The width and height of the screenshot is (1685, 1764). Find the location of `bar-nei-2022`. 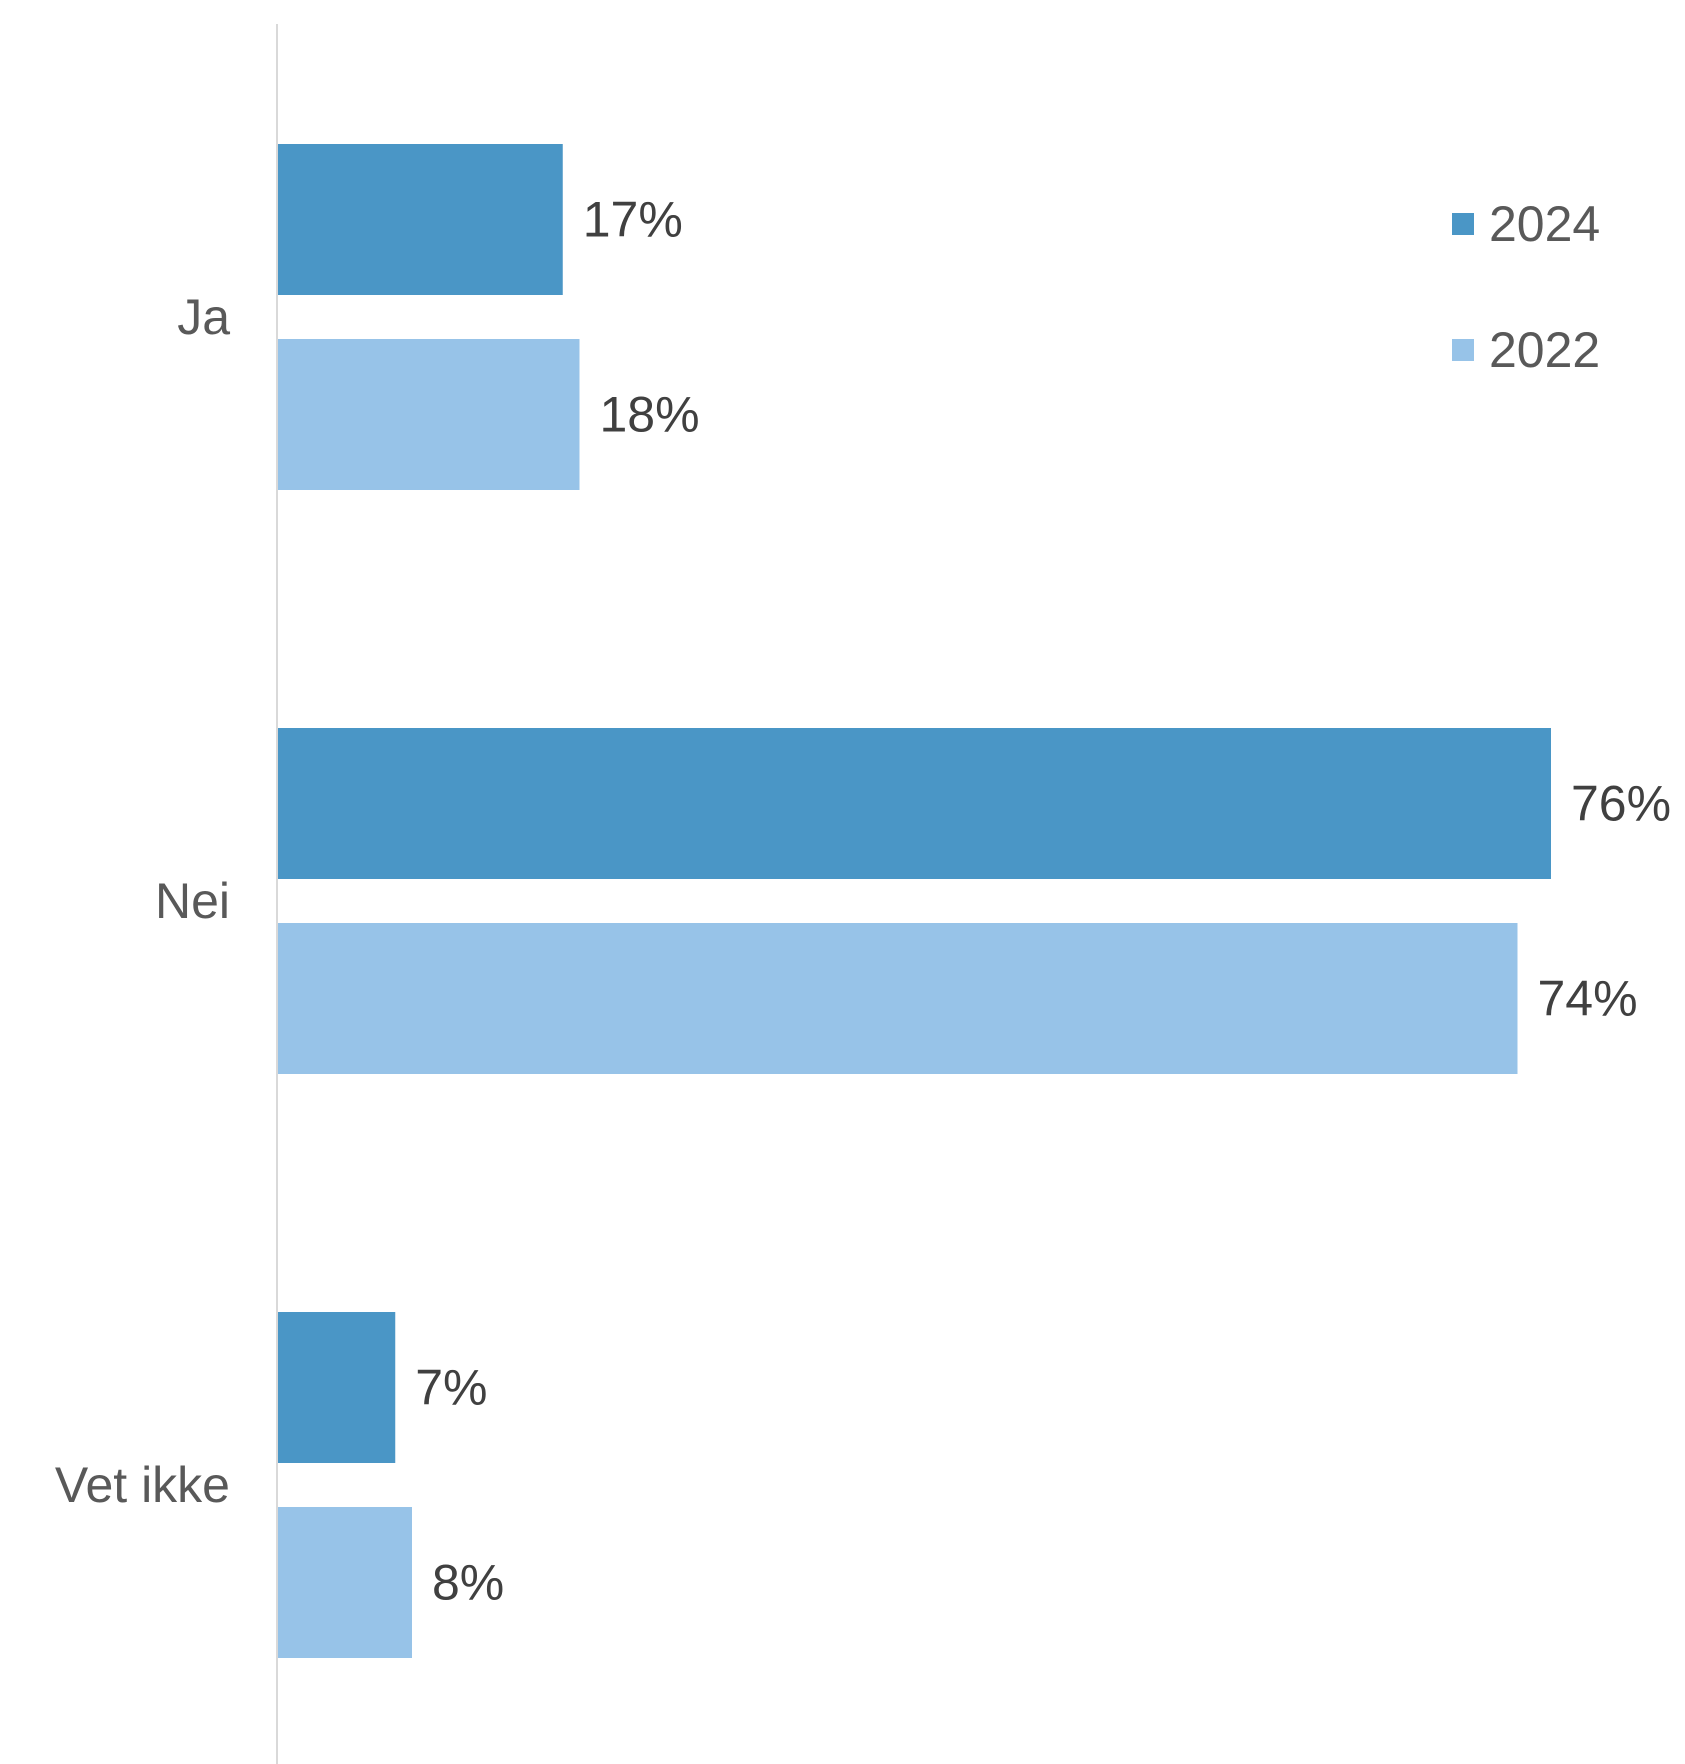

bar-nei-2022 is located at coordinates (898, 998).